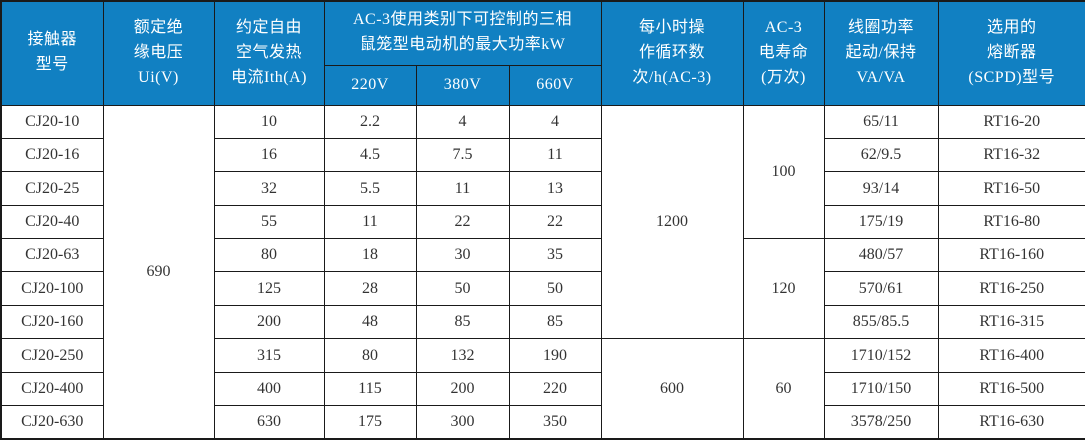 This screenshot has height=440, width=1085. What do you see at coordinates (555, 389) in the screenshot?
I see `cell-kw660: 220` at bounding box center [555, 389].